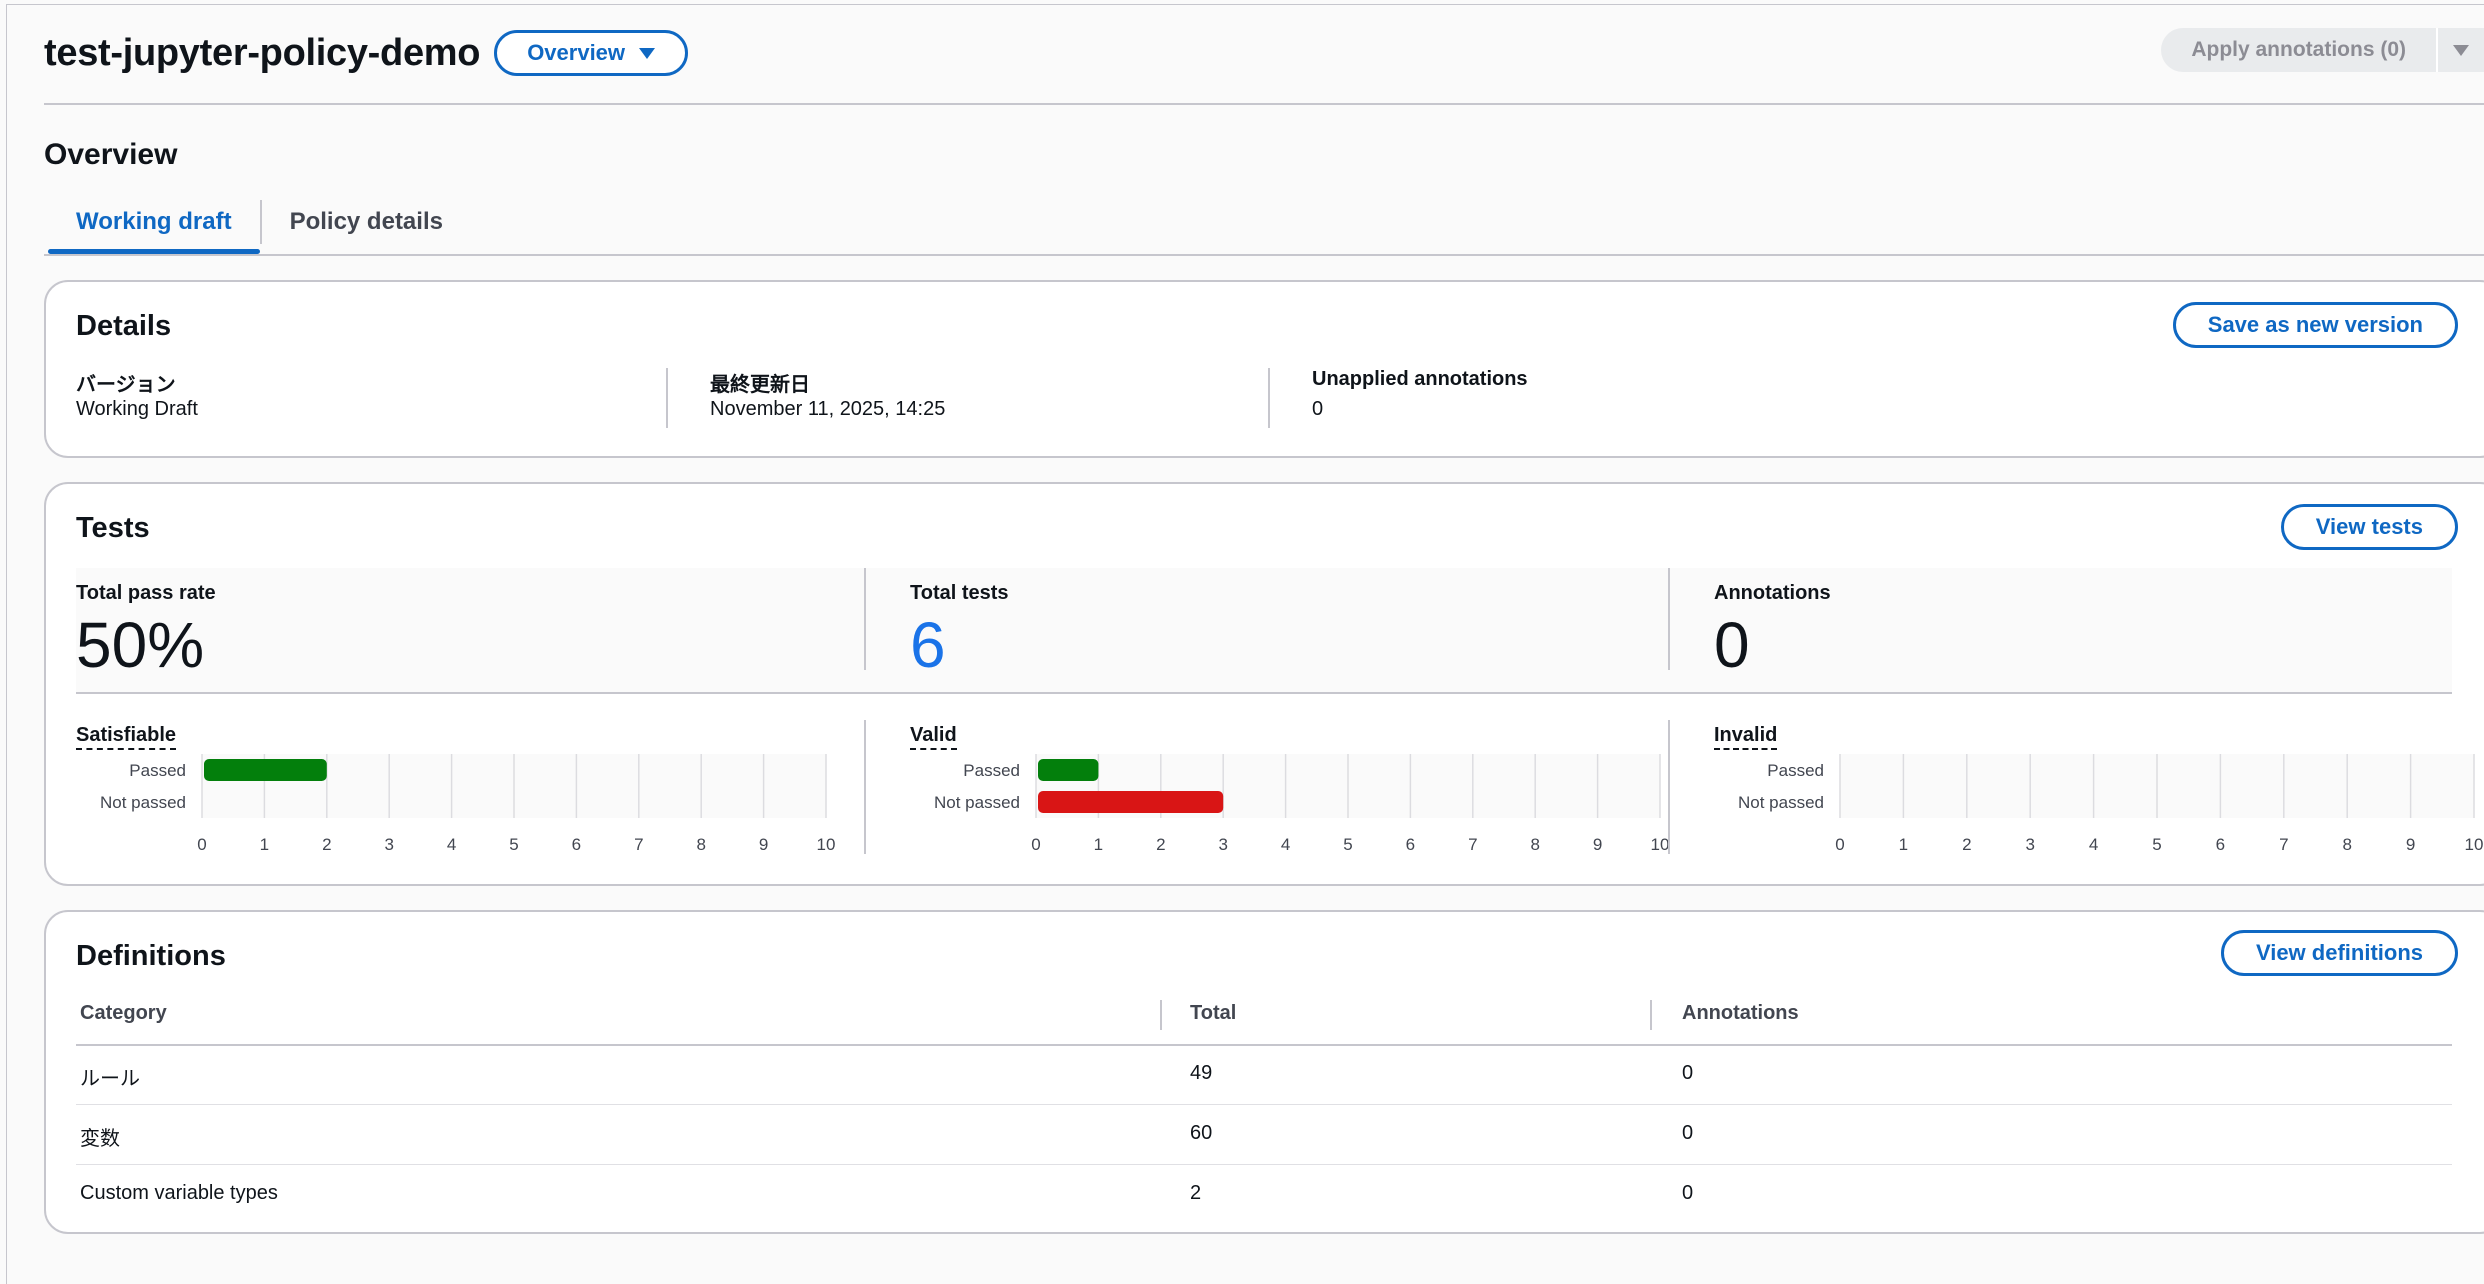  Describe the element at coordinates (1420, 379) in the screenshot. I see `unapplied-annotations-label: Unapplied annotations` at that location.